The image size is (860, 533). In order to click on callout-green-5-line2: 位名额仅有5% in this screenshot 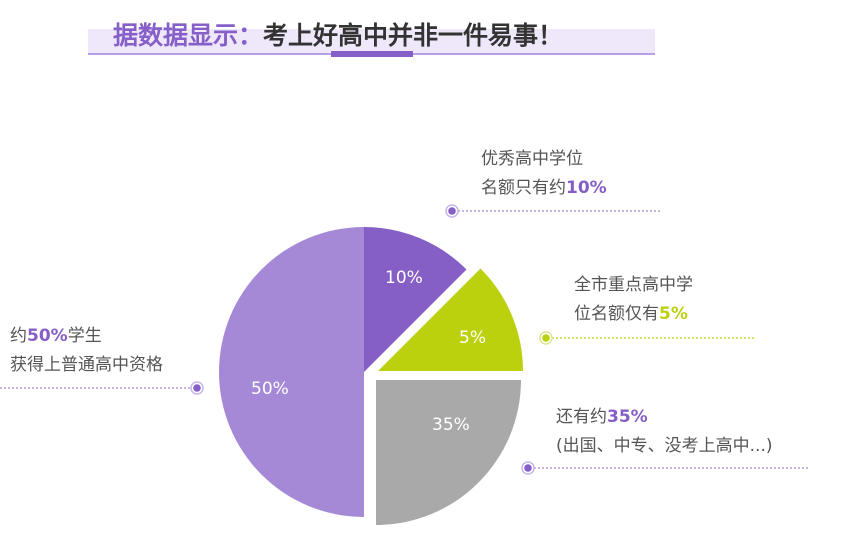, I will do `click(633, 314)`.